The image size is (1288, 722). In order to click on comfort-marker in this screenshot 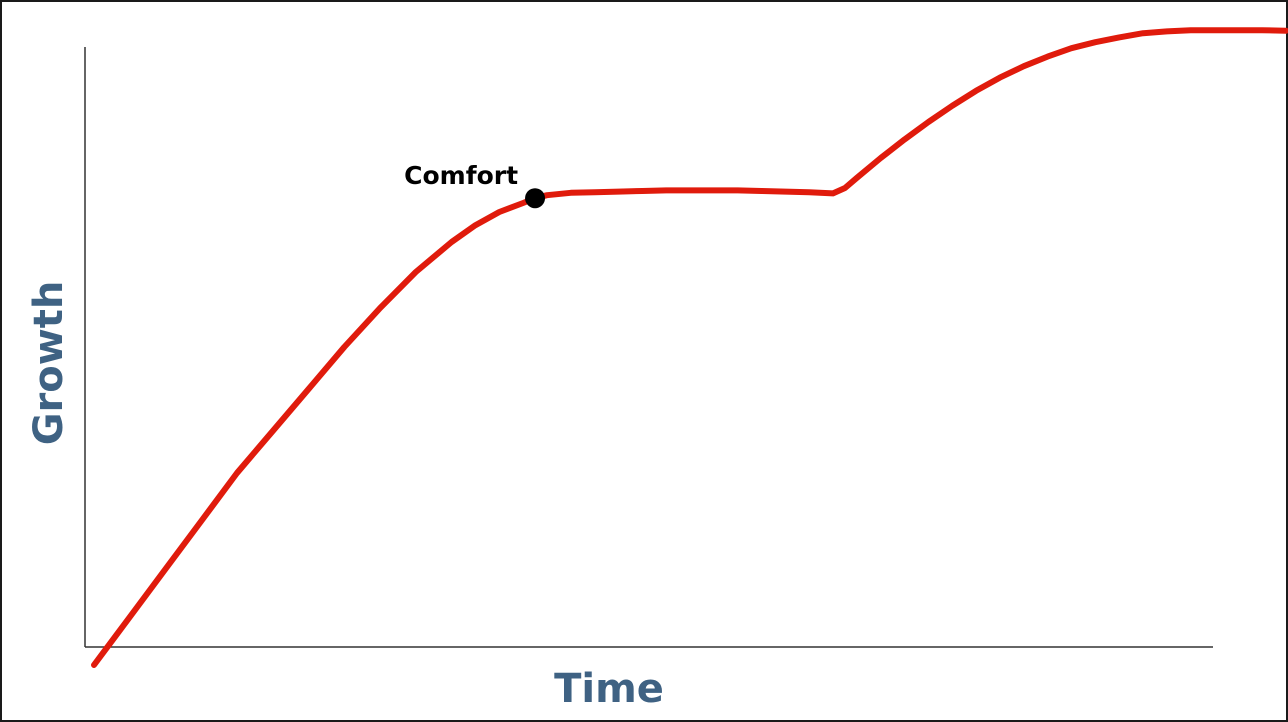, I will do `click(535, 198)`.